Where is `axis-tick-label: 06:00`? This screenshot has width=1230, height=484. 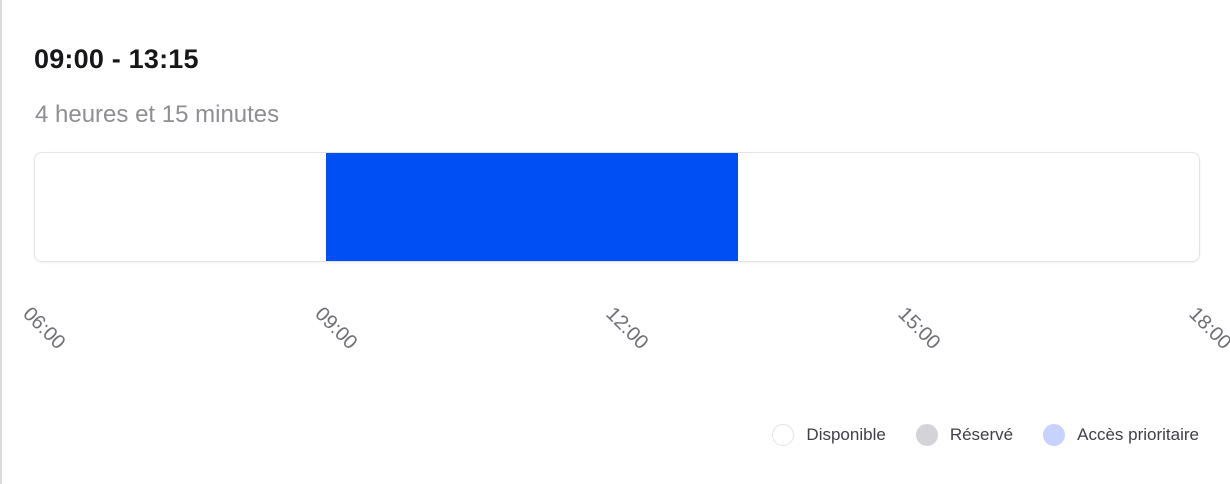
axis-tick-label: 06:00 is located at coordinates (44, 328).